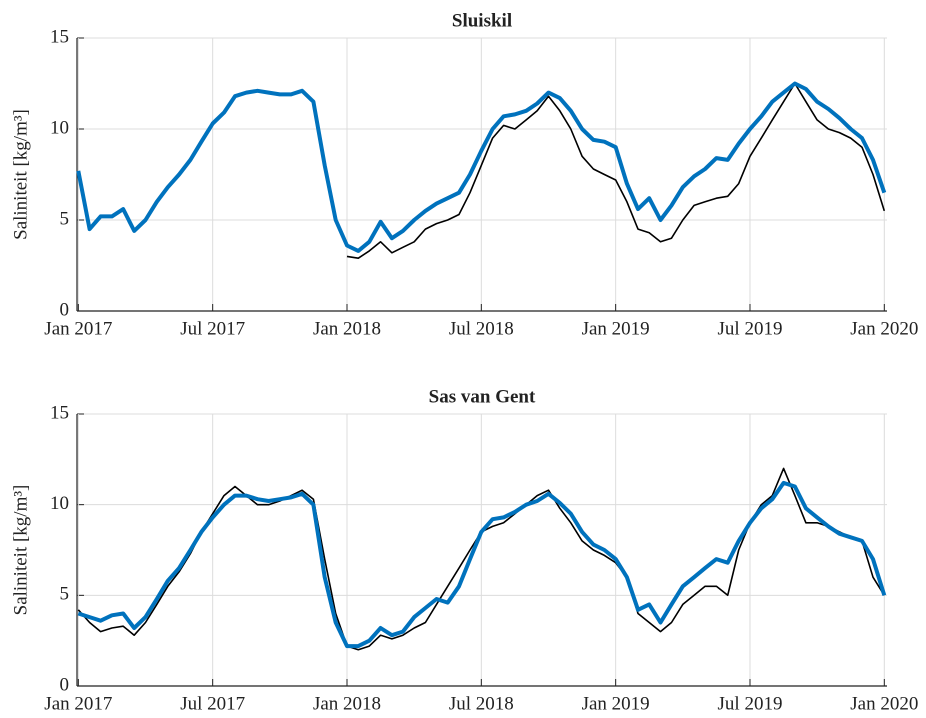 This screenshot has height=718, width=926. What do you see at coordinates (482, 20) in the screenshot?
I see `chart-title: Sluiskil` at bounding box center [482, 20].